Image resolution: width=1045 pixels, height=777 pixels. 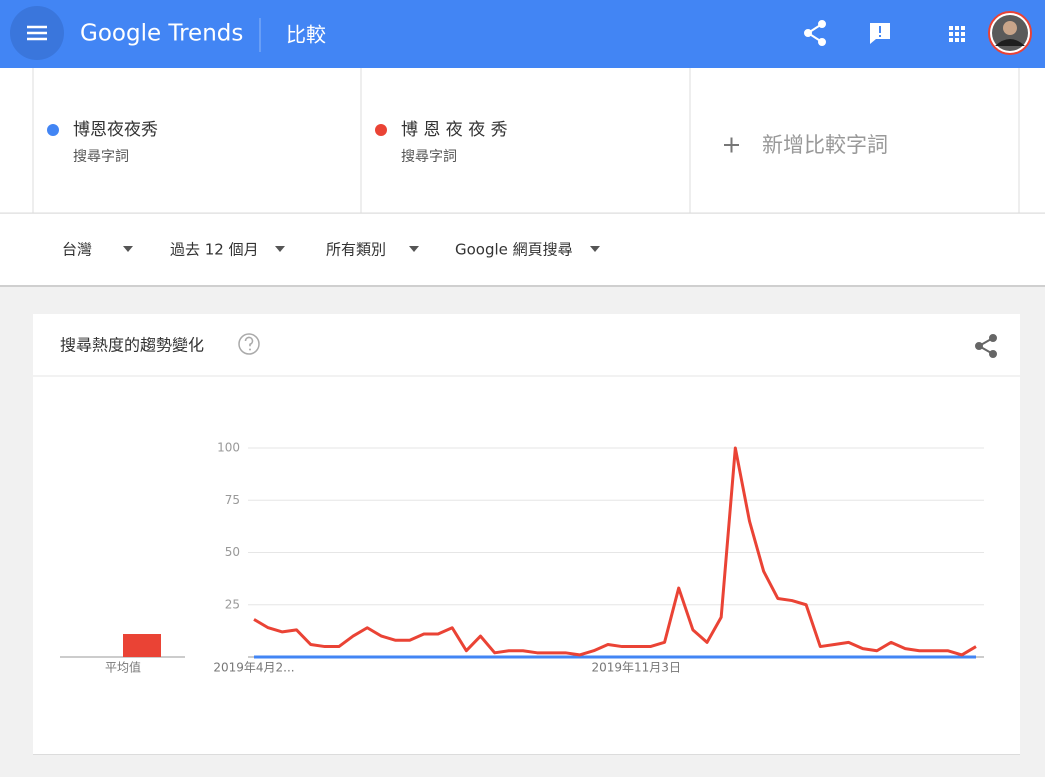 I want to click on filter-bar, so click(x=522, y=249).